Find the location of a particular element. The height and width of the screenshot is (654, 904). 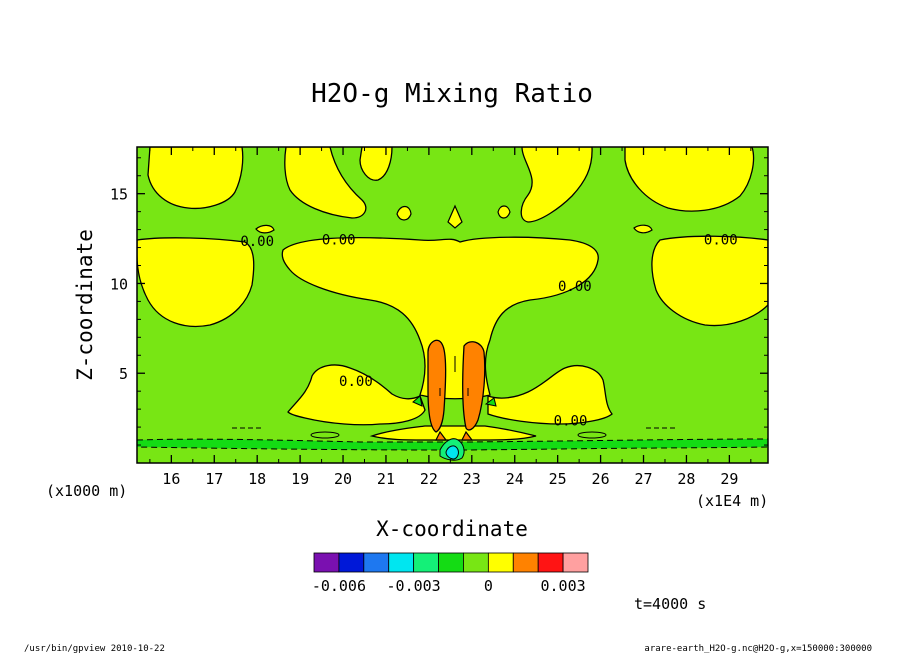

y-tick-label: 15 is located at coordinates (119, 195).